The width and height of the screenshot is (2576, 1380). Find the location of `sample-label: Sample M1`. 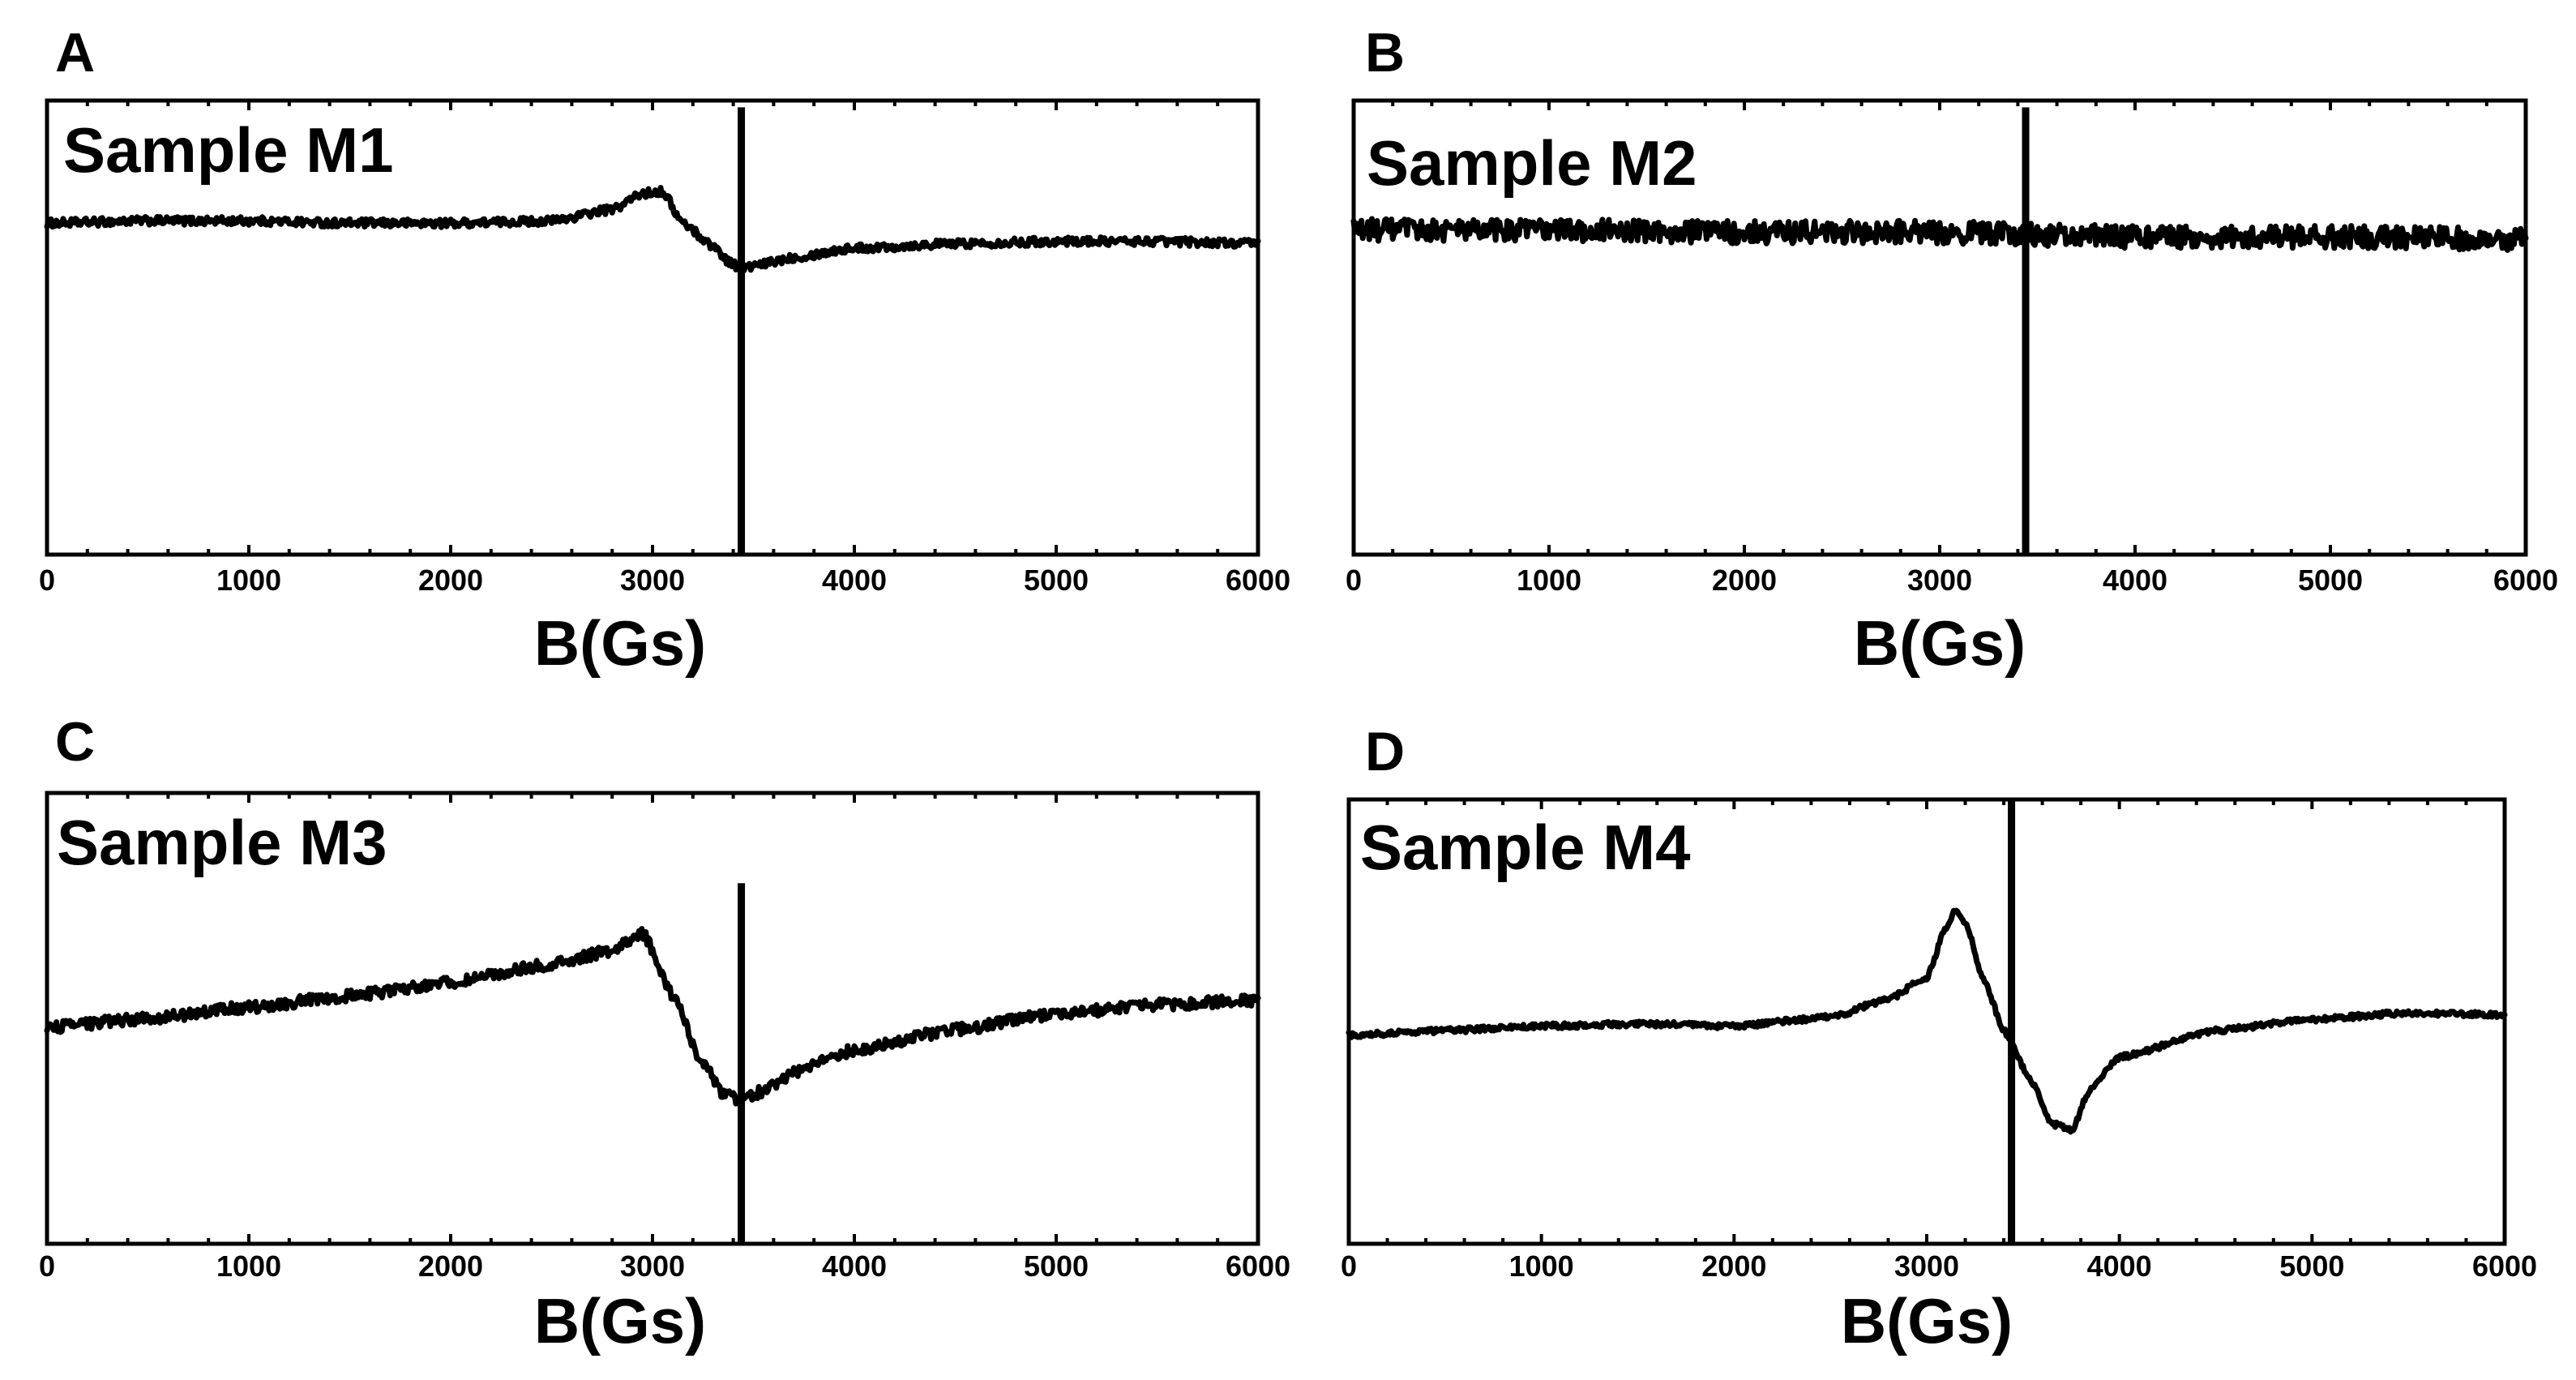

sample-label: Sample M1 is located at coordinates (228, 150).